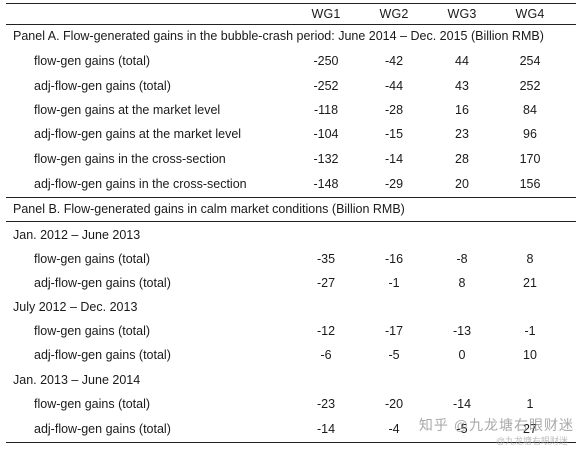 The width and height of the screenshot is (582, 451). I want to click on cell-wg1: -27, so click(326, 283).